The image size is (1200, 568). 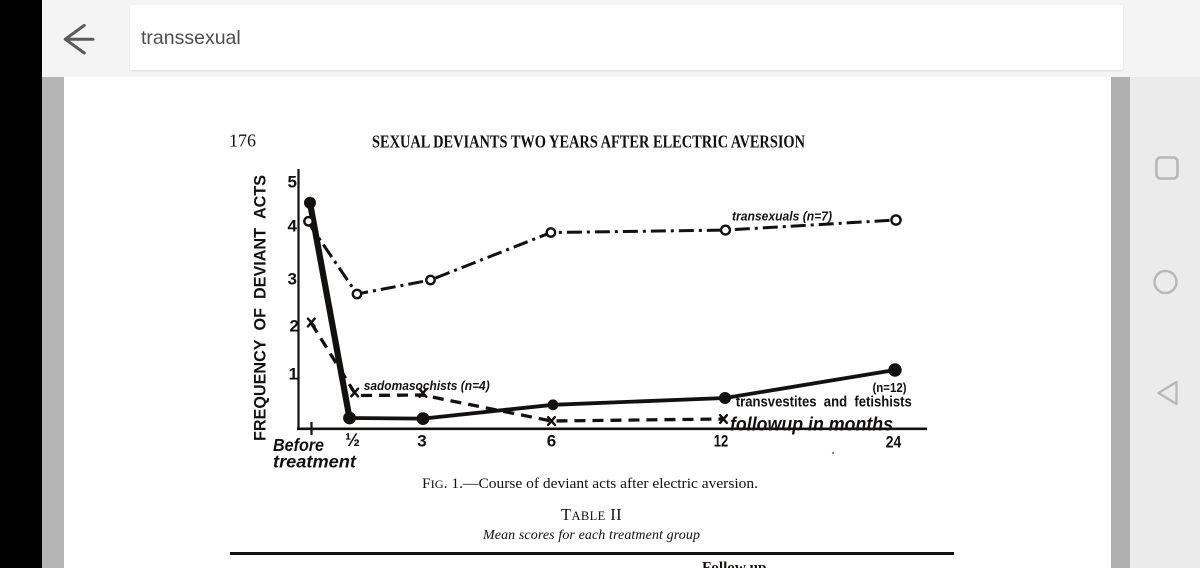 I want to click on svg-text: sadomasochists (n=4), so click(x=427, y=385).